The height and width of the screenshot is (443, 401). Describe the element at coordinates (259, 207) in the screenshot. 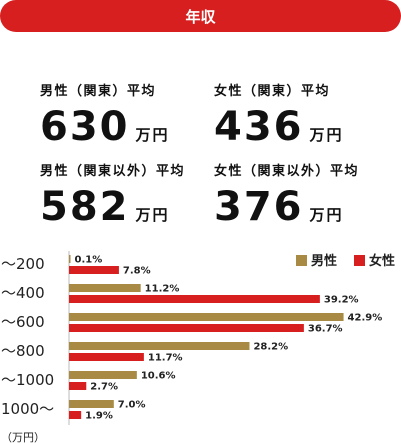

I see `stat-value: 376` at that location.